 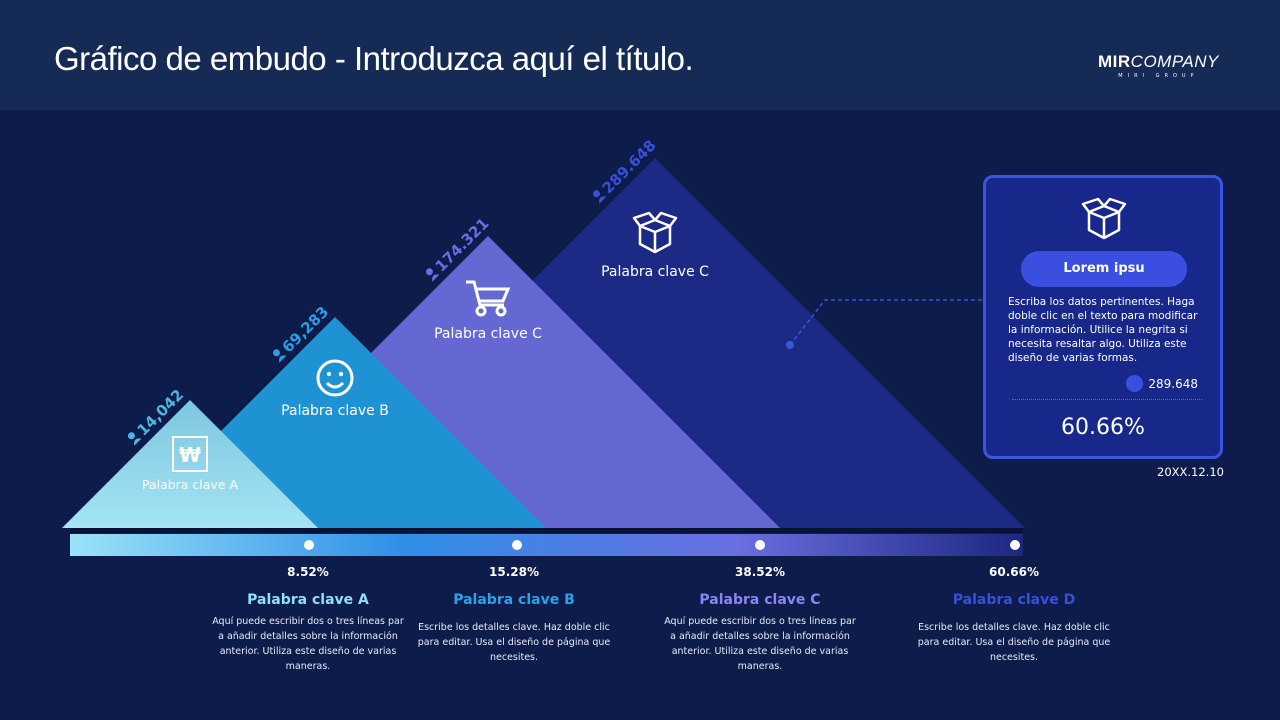 What do you see at coordinates (488, 298) in the screenshot?
I see `cart-icon` at bounding box center [488, 298].